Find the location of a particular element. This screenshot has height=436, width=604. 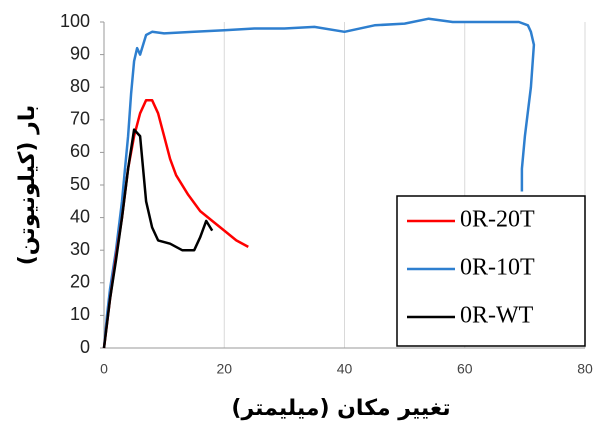

x-tick-label: 20 is located at coordinates (224, 369).